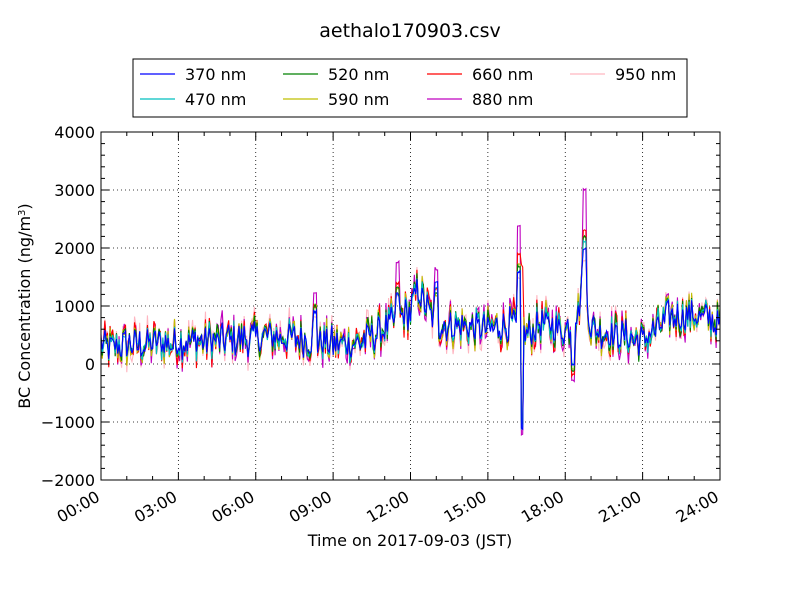 Image resolution: width=800 pixels, height=600 pixels. What do you see at coordinates (409, 540) in the screenshot?
I see `x-axis-label: Time on 2017-09-03 (JST)` at bounding box center [409, 540].